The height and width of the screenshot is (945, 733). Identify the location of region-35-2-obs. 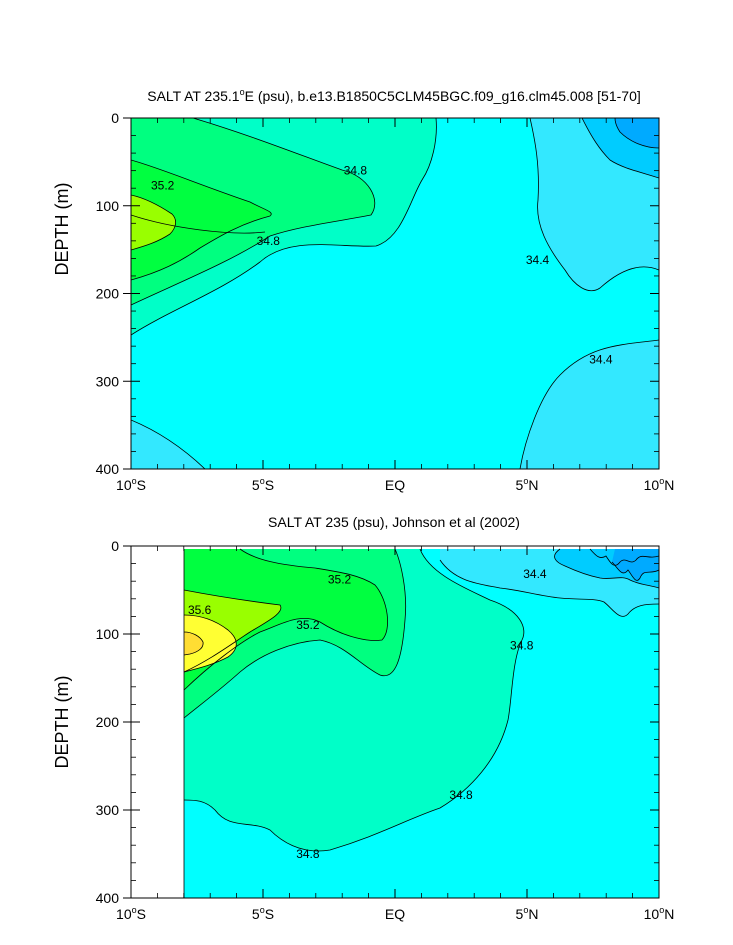
(286, 619).